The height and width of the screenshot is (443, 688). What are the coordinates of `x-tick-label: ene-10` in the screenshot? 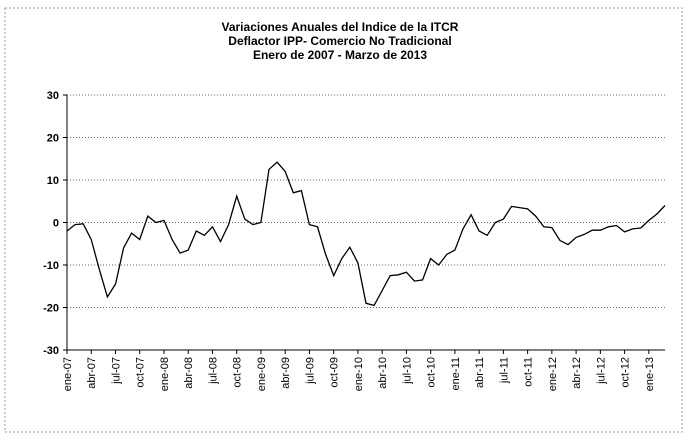 It's located at (359, 374).